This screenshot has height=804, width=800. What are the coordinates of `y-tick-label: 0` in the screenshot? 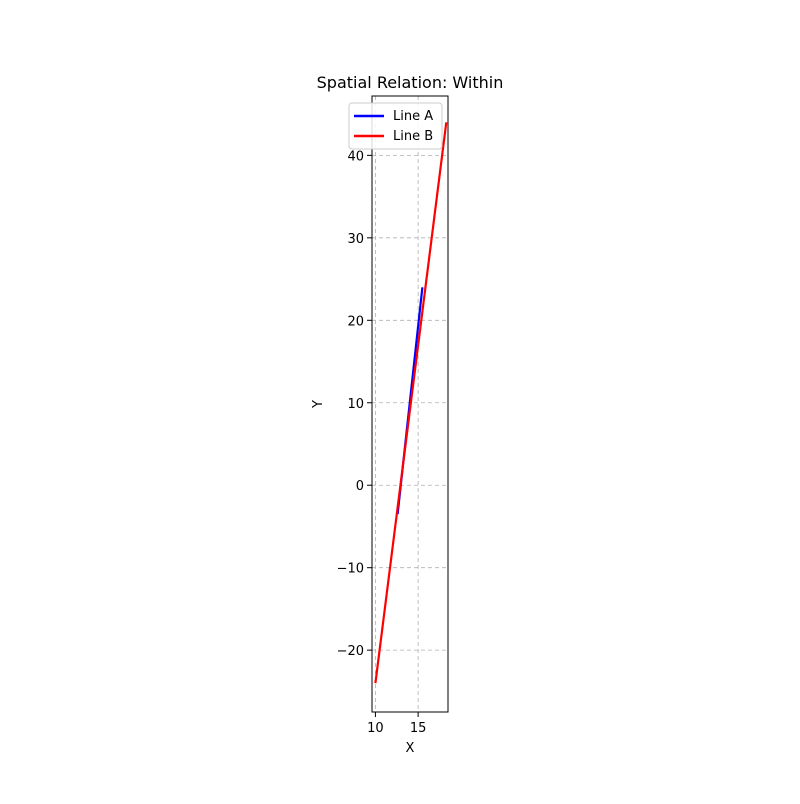 It's located at (360, 486).